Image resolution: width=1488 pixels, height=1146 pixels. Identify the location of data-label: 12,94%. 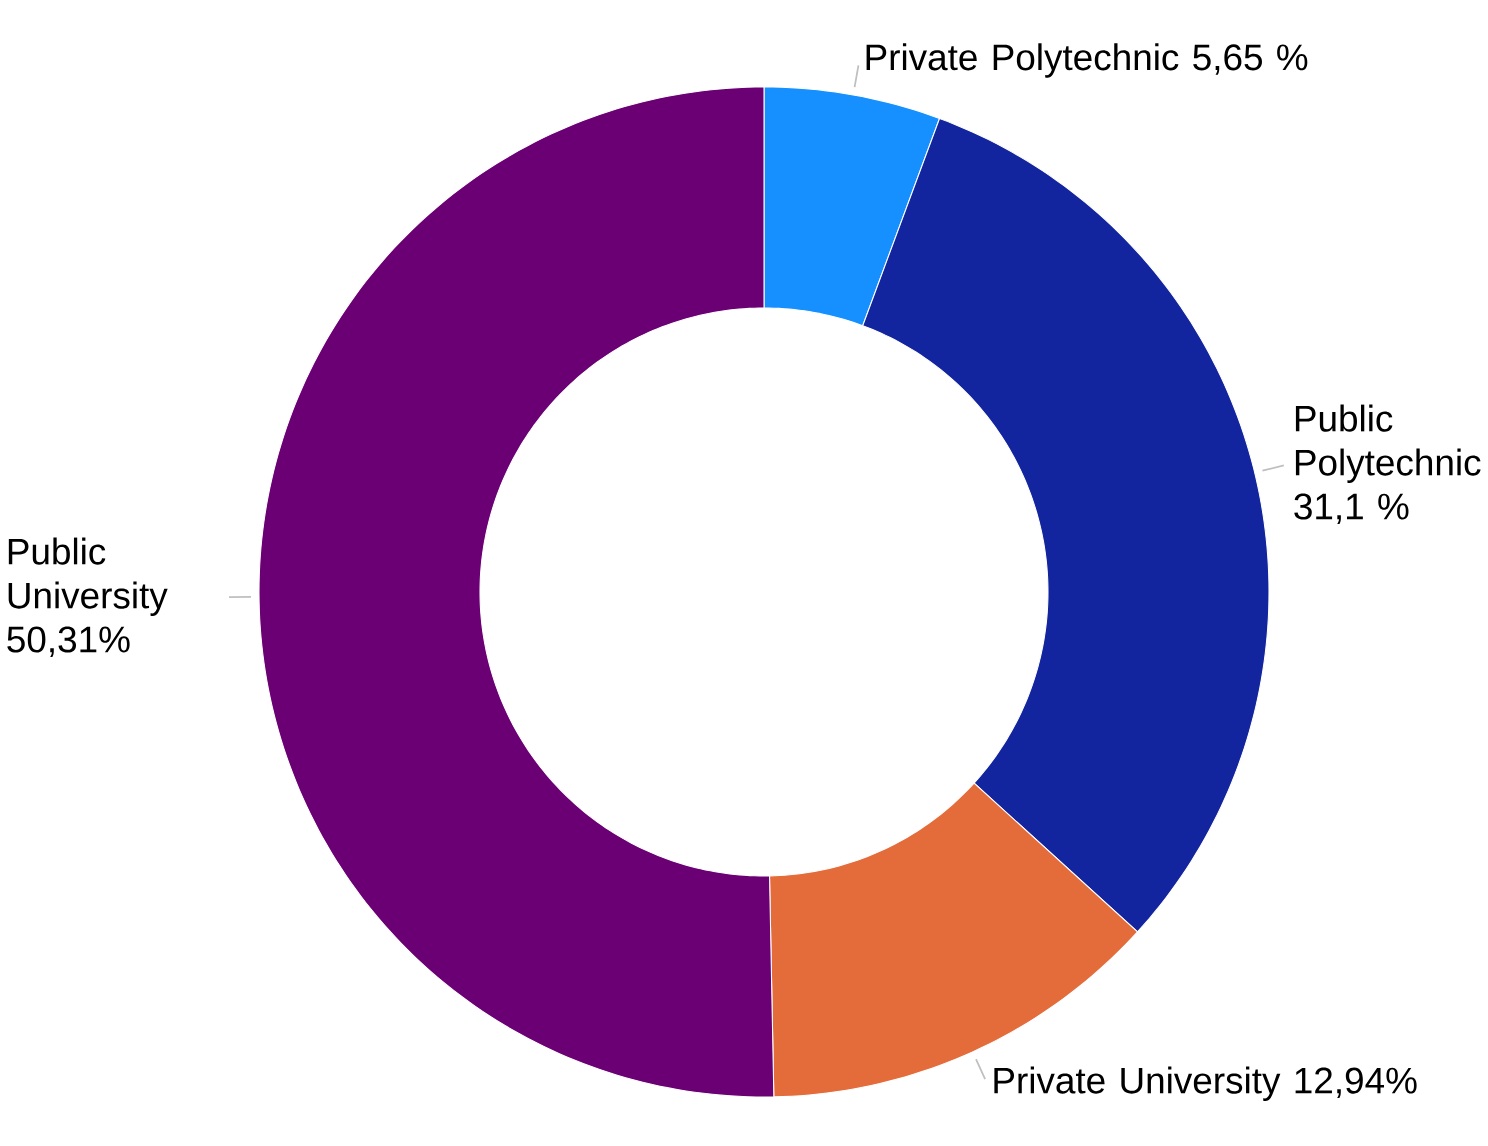
(1356, 1082).